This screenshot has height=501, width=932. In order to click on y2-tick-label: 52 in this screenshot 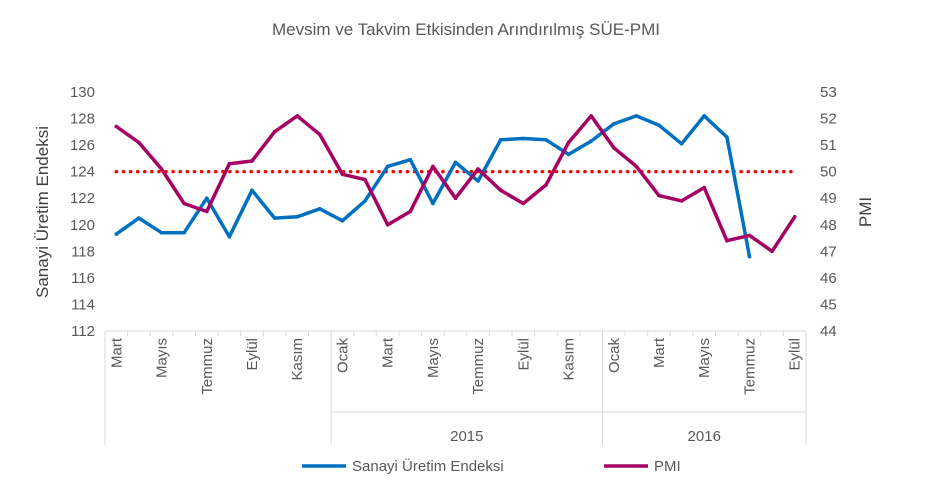, I will do `click(828, 119)`.